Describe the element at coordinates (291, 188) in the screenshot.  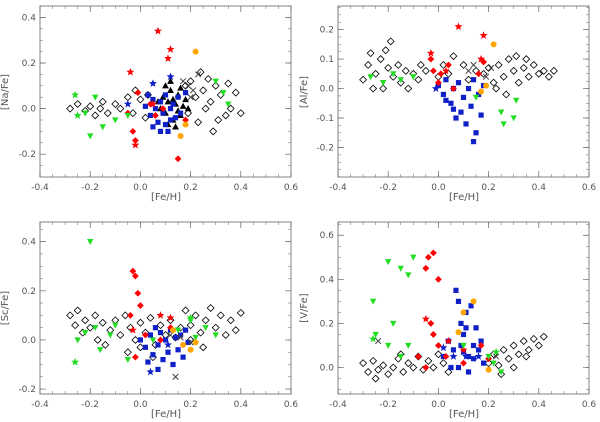
I see `x-tick-label: 0.6` at that location.